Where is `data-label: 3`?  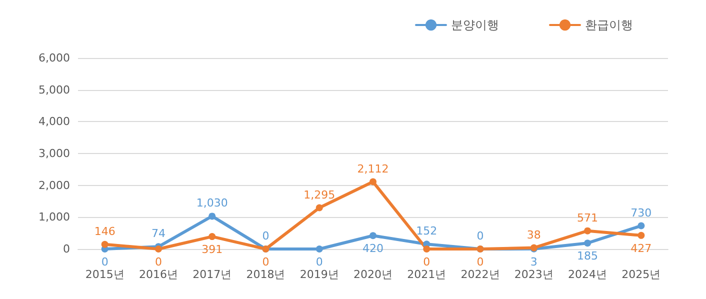
data-label: 3 is located at coordinates (534, 261).